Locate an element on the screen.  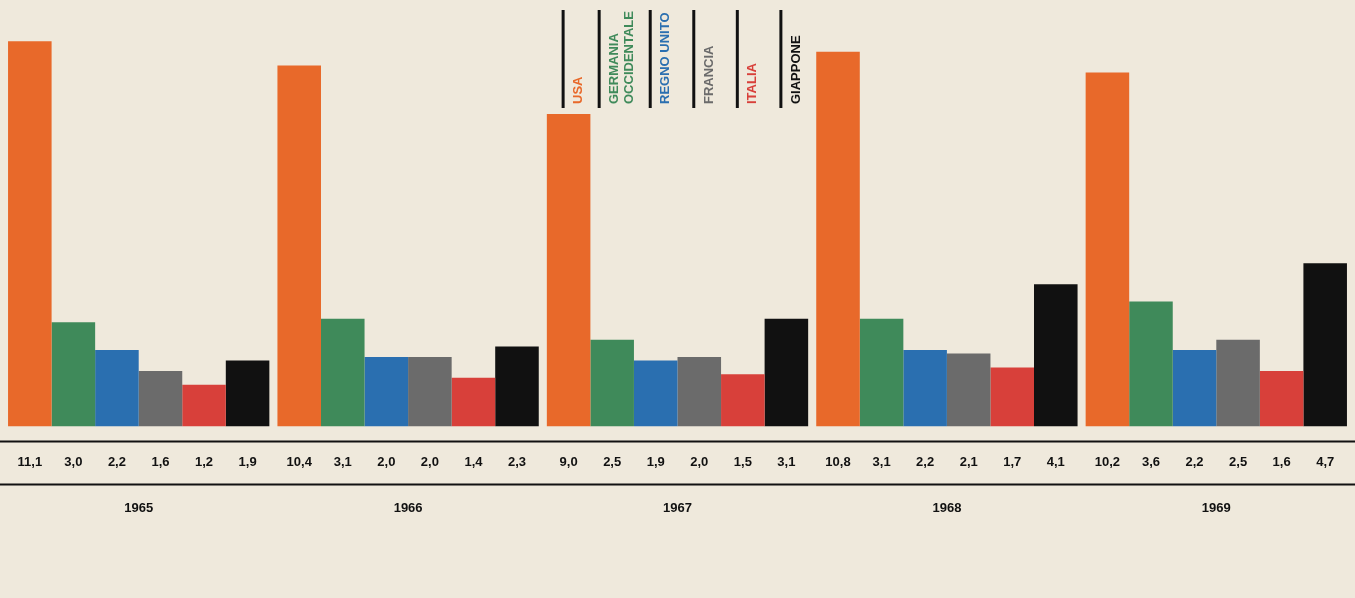
data-label: 4,7 is located at coordinates (1325, 462).